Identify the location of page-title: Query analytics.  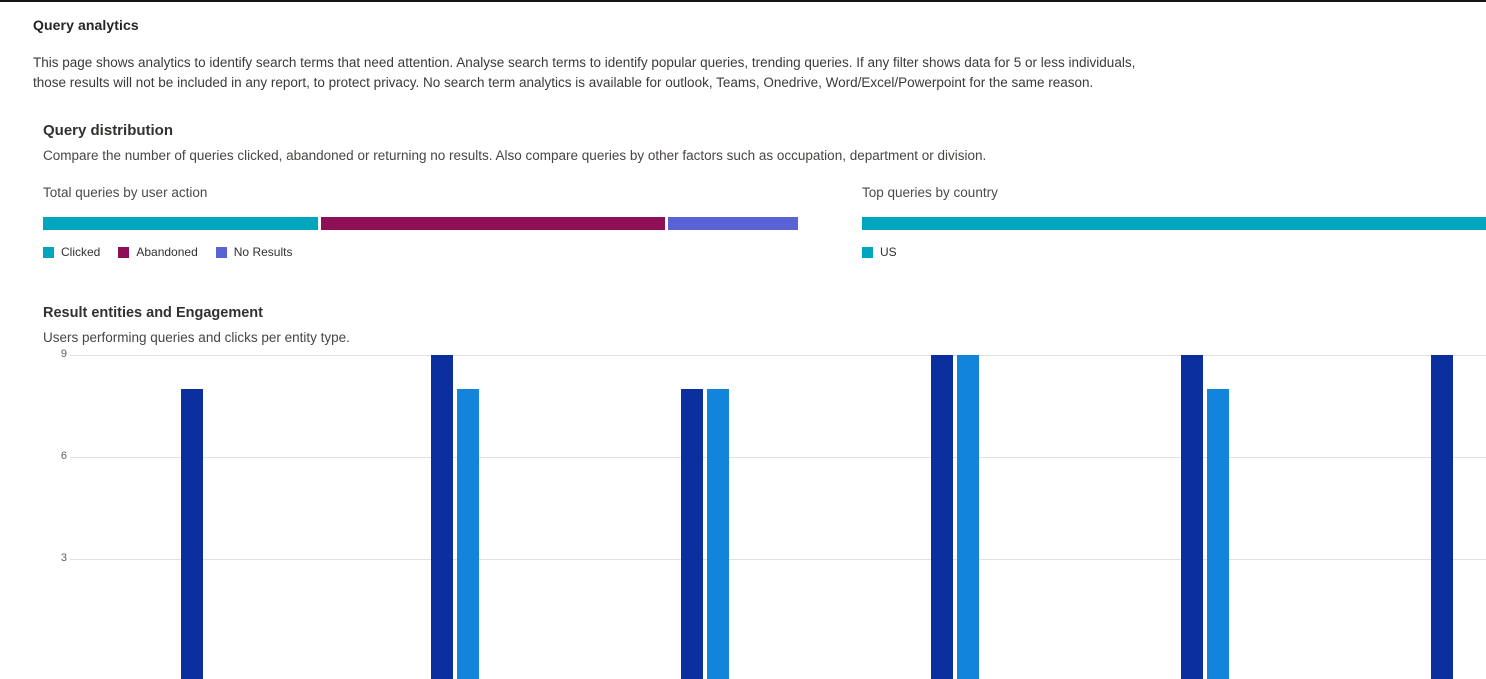
(86, 25).